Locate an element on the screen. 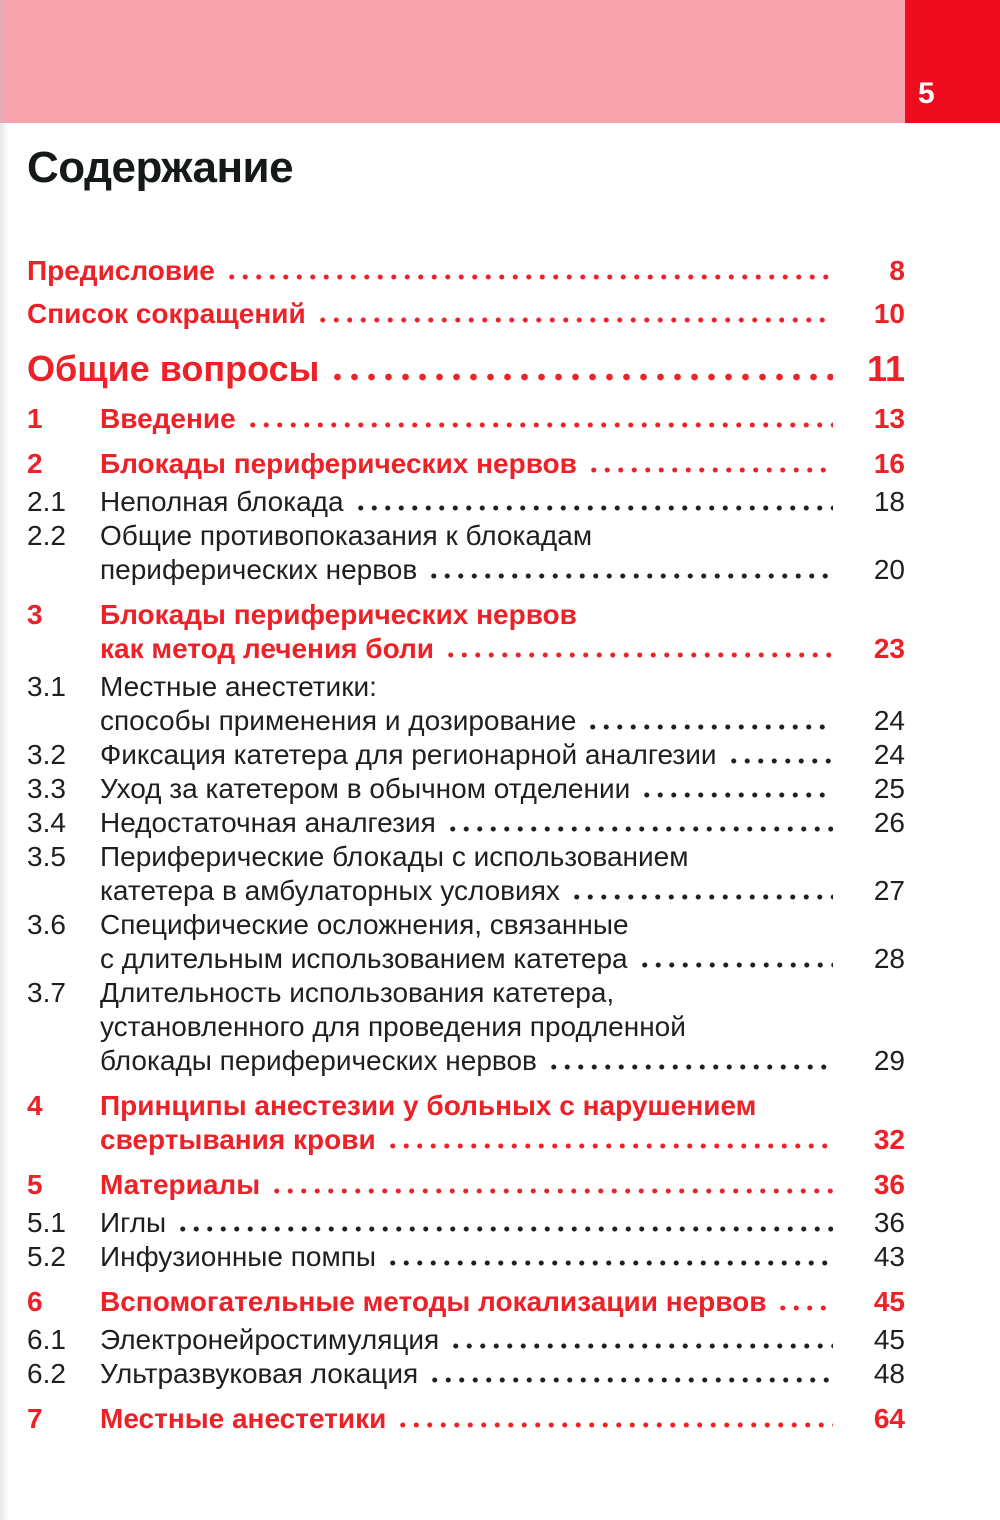  page-title: Содержание is located at coordinates (160, 167).